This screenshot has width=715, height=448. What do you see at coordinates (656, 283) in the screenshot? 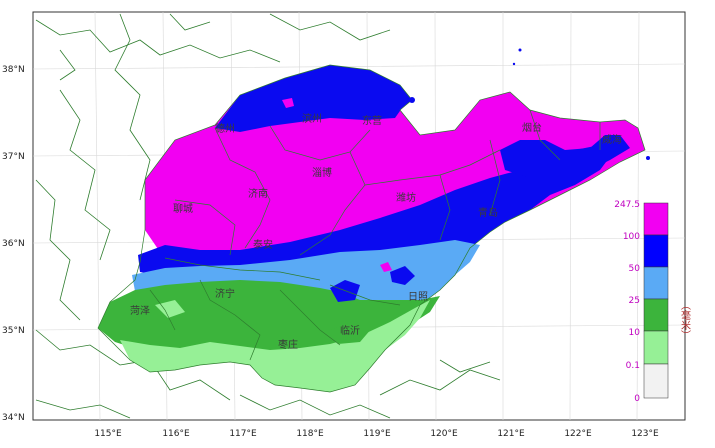
I see `legend-swatch-lightblue` at bounding box center [656, 283].